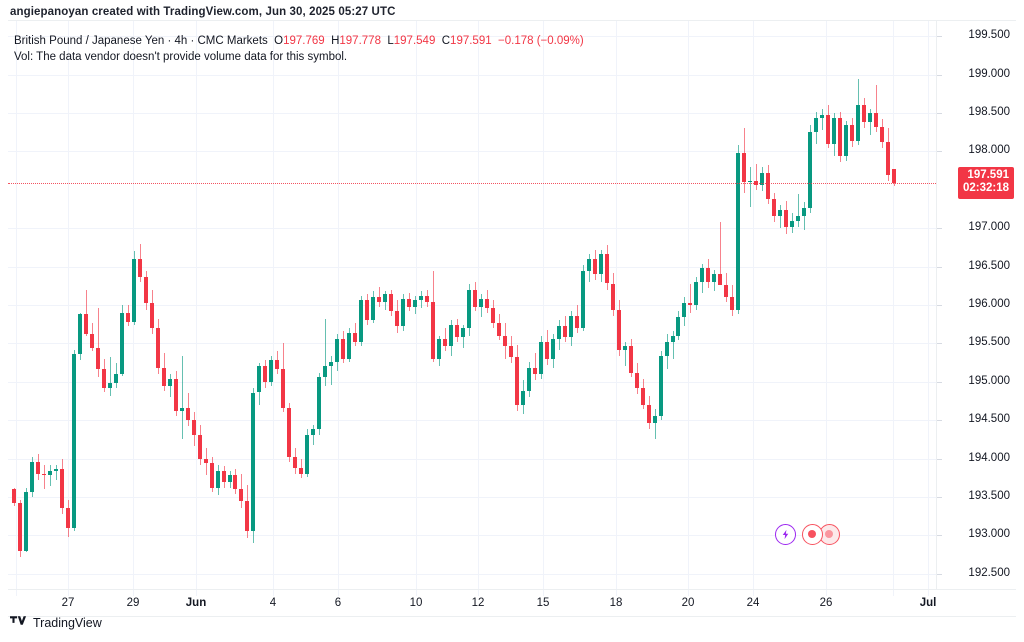 The height and width of the screenshot is (642, 1024). I want to click on gridline-vertical, so click(16, 305).